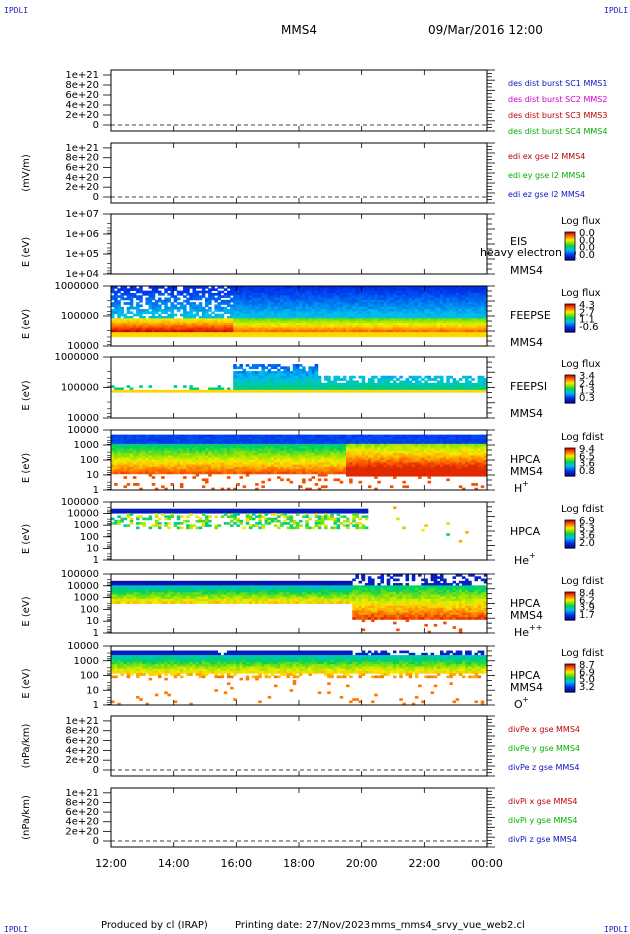 The height and width of the screenshot is (934, 630). What do you see at coordinates (518, 241) in the screenshot?
I see `instrument-label: EIS` at bounding box center [518, 241].